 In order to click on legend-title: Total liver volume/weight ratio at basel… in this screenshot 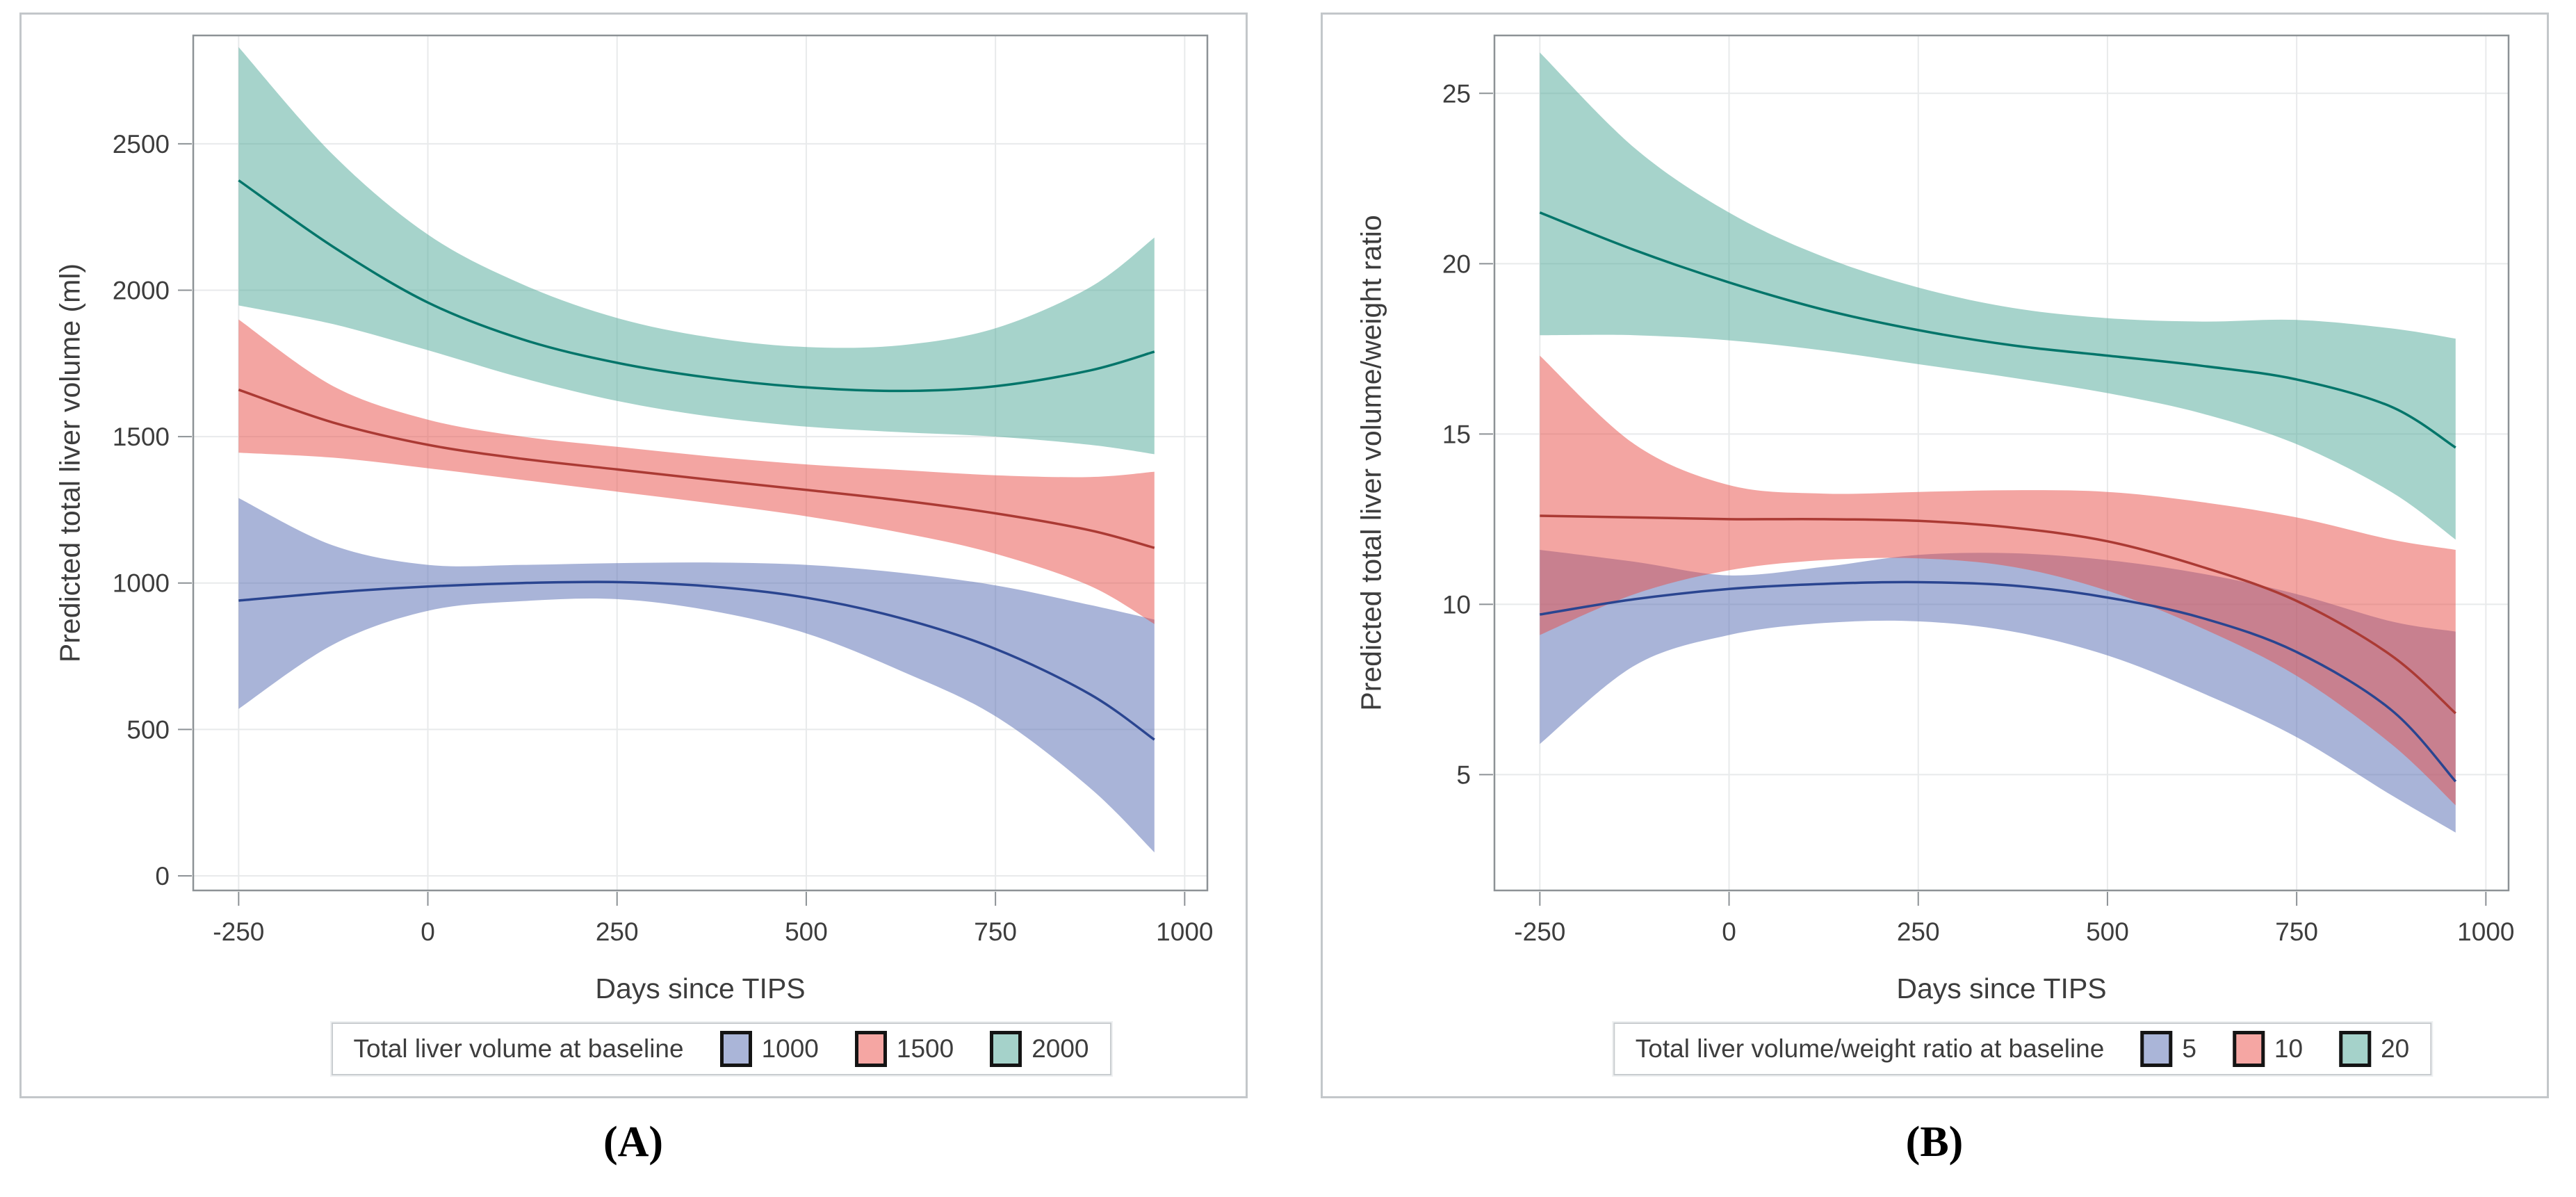, I will do `click(1870, 1048)`.